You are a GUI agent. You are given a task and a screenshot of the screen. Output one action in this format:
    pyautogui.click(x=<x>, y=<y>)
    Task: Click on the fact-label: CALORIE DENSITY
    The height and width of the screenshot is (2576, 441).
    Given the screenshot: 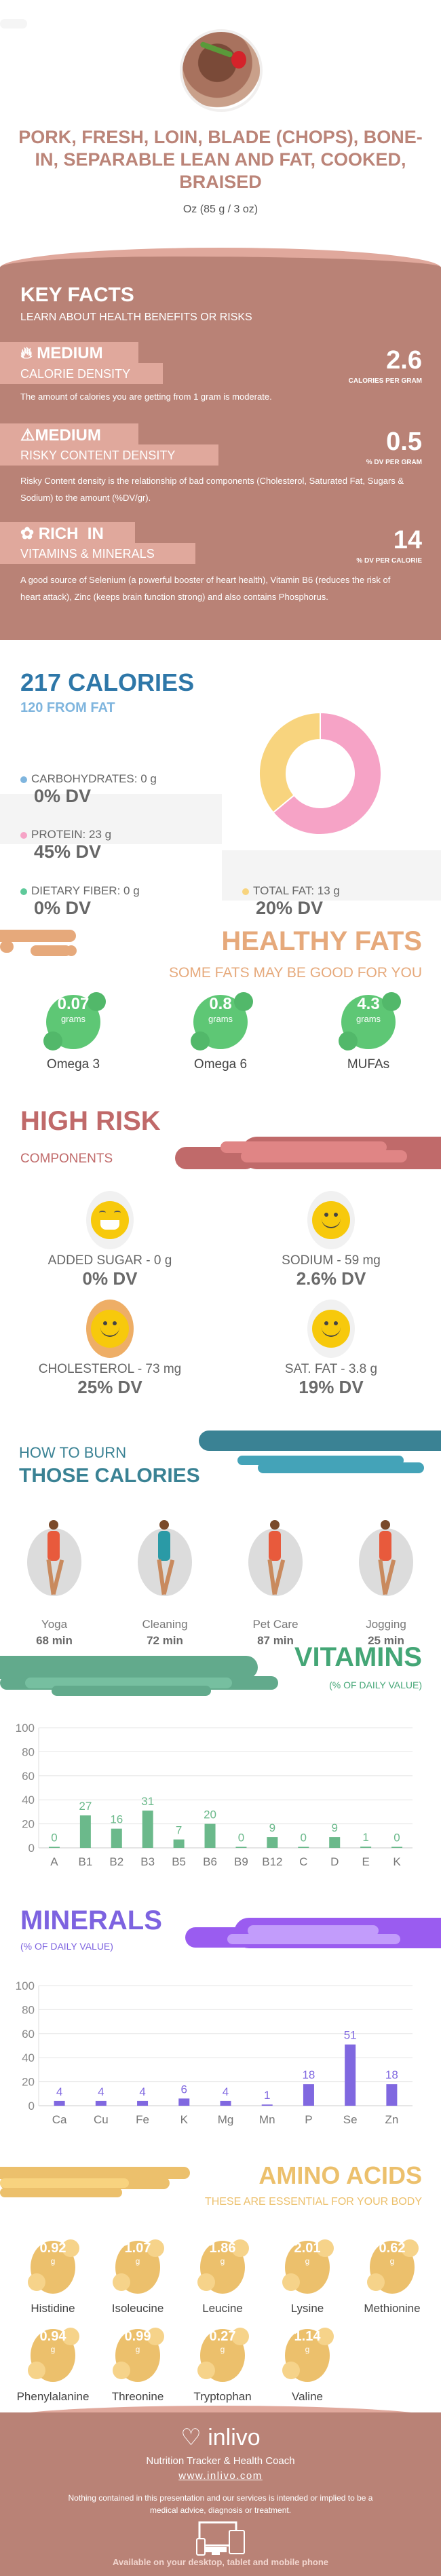 What is the action you would take?
    pyautogui.click(x=75, y=374)
    